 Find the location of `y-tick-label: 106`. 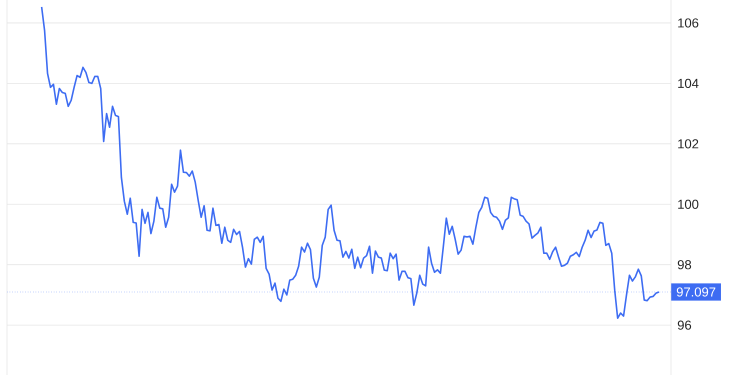

y-tick-label: 106 is located at coordinates (688, 23).